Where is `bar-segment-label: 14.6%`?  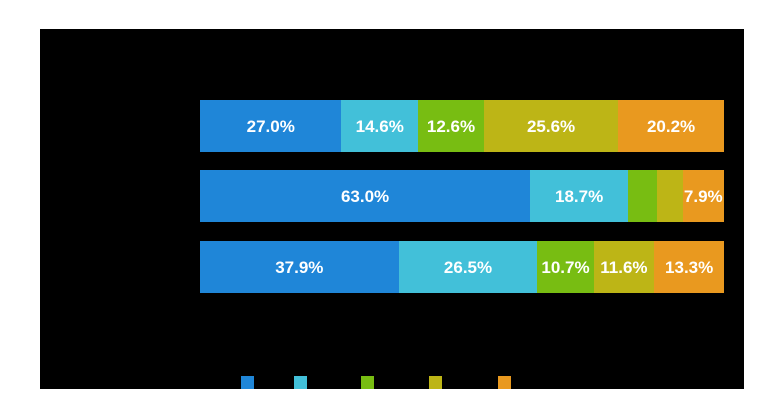
bar-segment-label: 14.6% is located at coordinates (379, 126).